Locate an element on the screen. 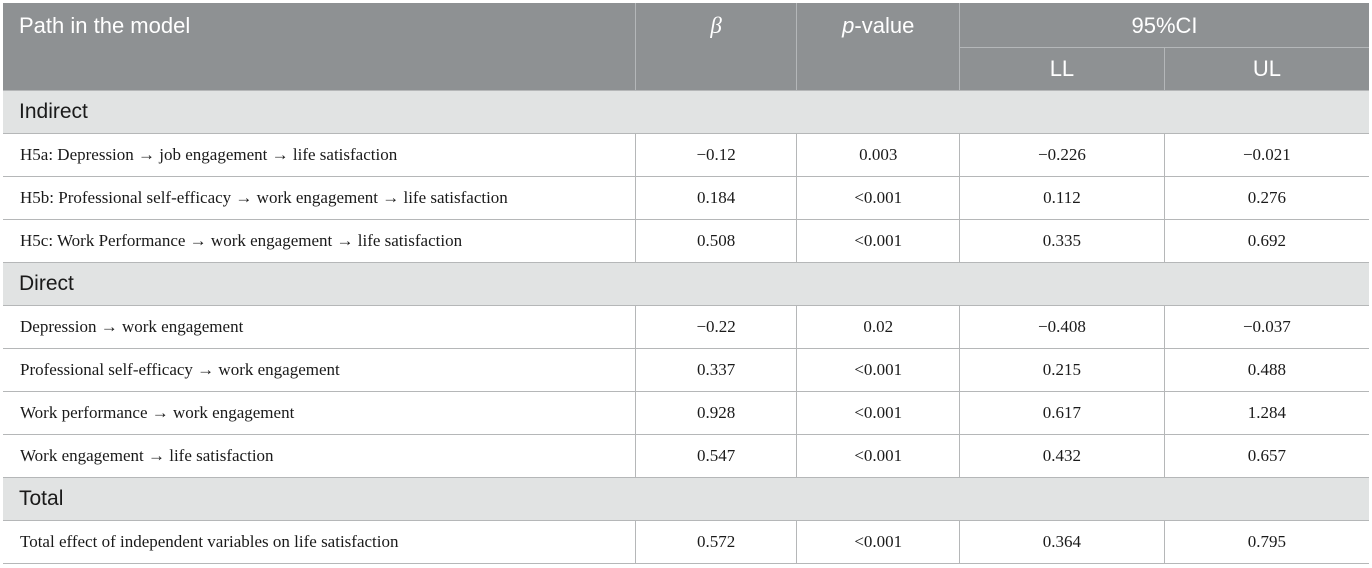 The image size is (1372, 568). p-value-cell: 0.02 is located at coordinates (878, 327).